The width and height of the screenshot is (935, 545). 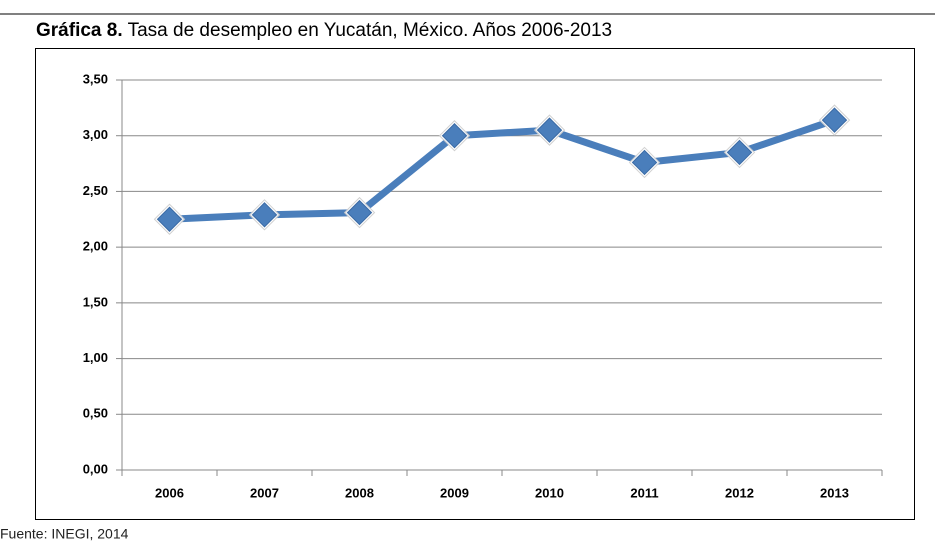 What do you see at coordinates (95, 246) in the screenshot?
I see `y-tick-label: 2,00` at bounding box center [95, 246].